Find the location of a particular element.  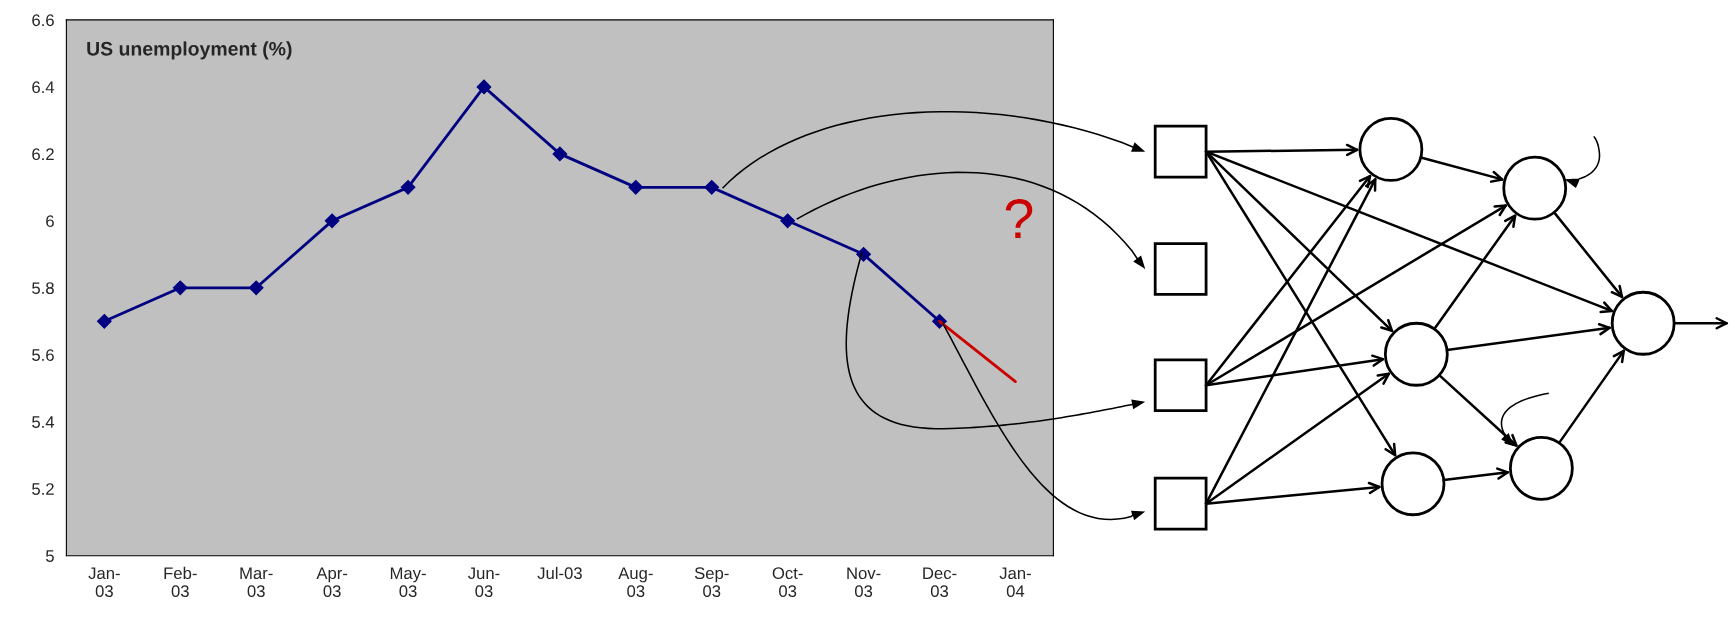

y-tick-label: 5.2 is located at coordinates (43, 489).